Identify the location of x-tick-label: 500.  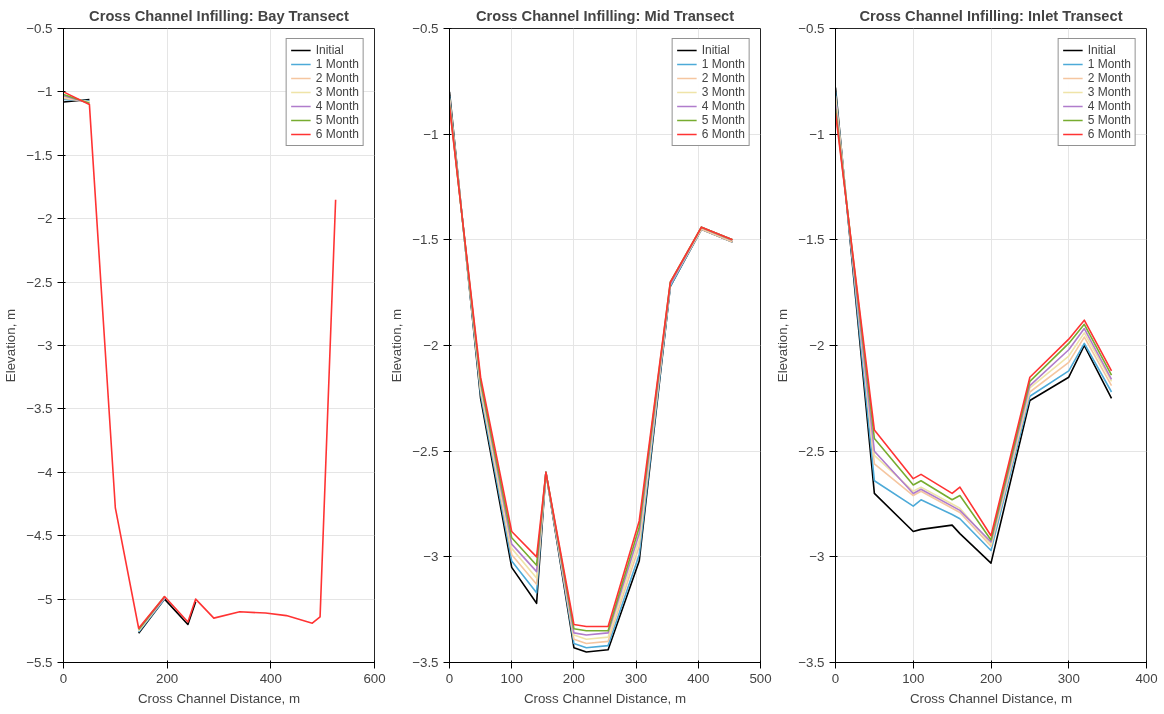
(760, 678).